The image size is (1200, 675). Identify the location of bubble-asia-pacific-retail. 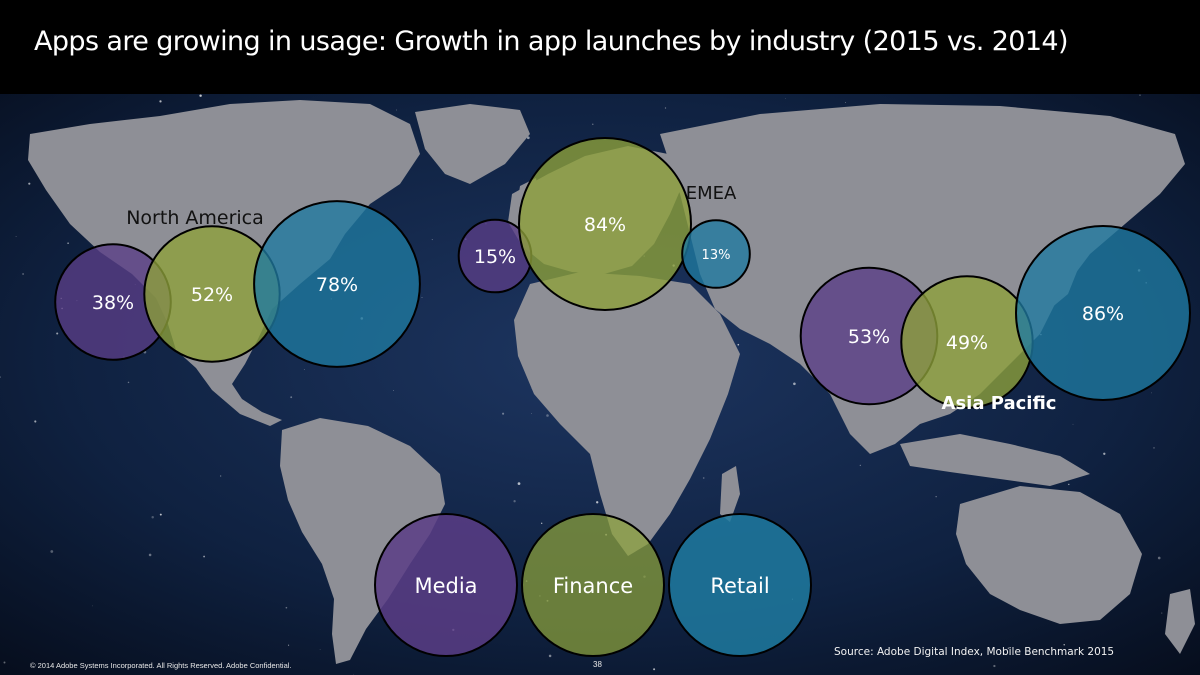
(1103, 313).